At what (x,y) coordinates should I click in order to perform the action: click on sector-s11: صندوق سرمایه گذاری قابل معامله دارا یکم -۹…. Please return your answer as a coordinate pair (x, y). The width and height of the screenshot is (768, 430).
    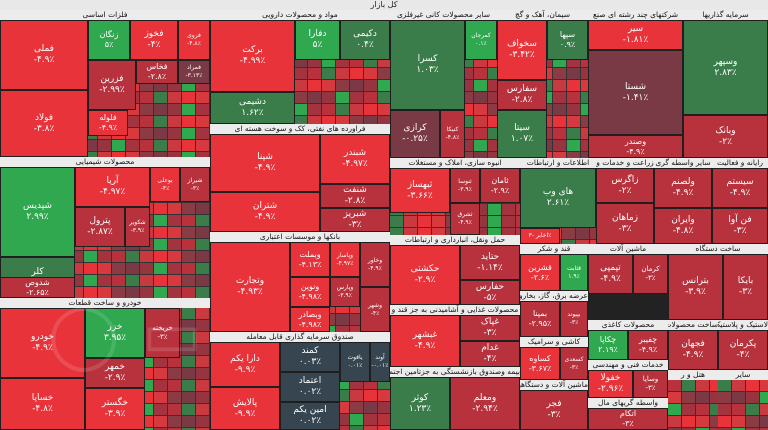
    Looking at the image, I should click on (300, 381).